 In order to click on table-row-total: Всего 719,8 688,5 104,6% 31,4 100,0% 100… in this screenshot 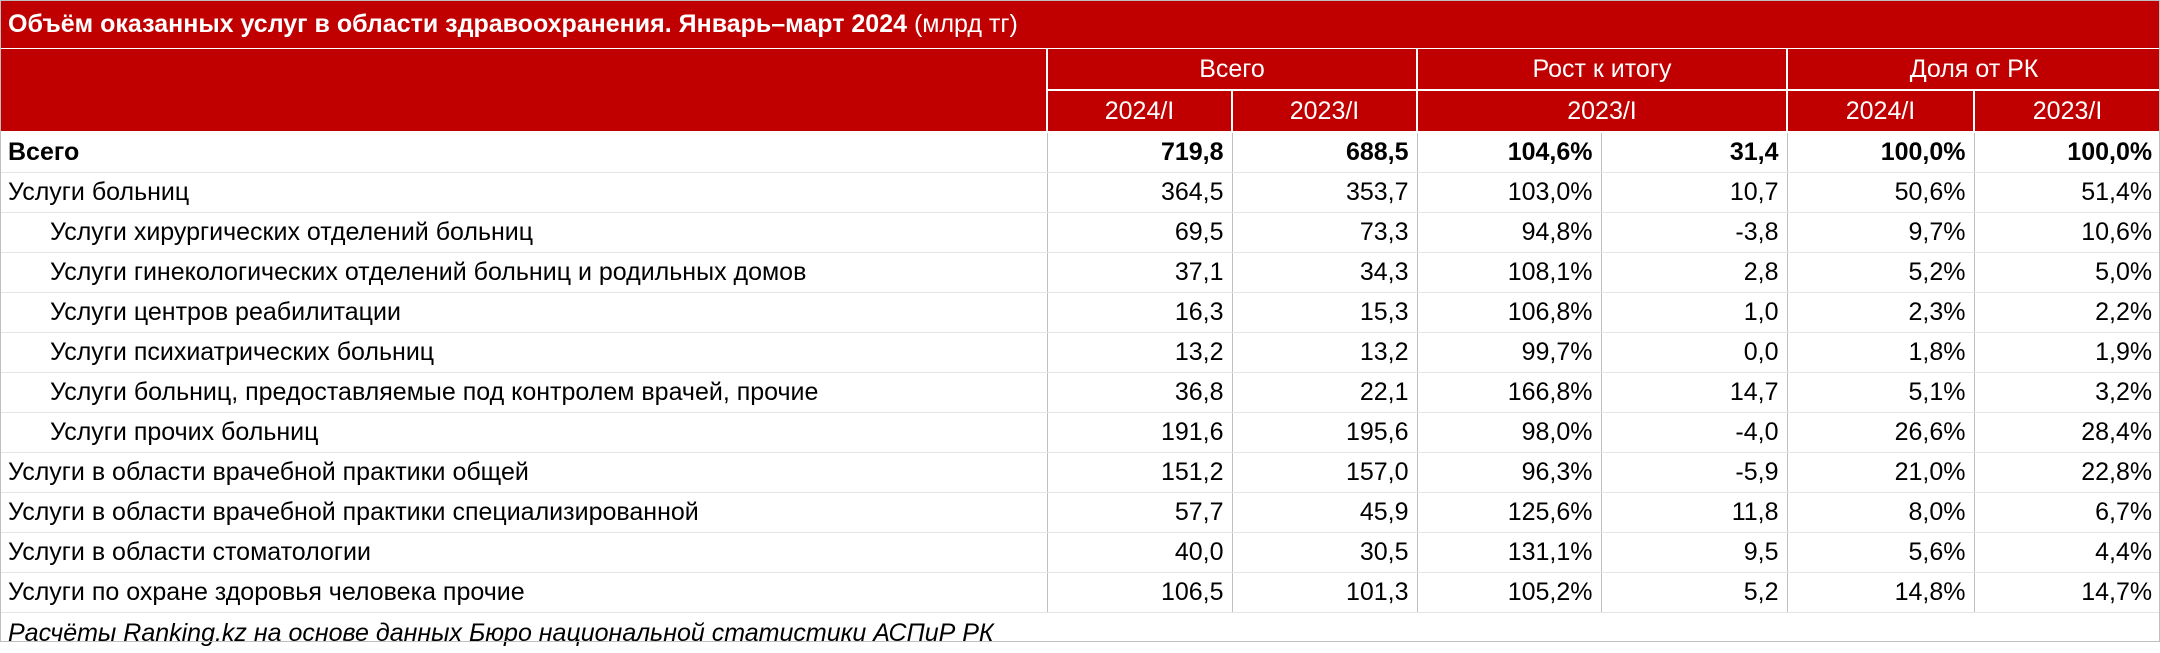, I will do `click(1080, 152)`.